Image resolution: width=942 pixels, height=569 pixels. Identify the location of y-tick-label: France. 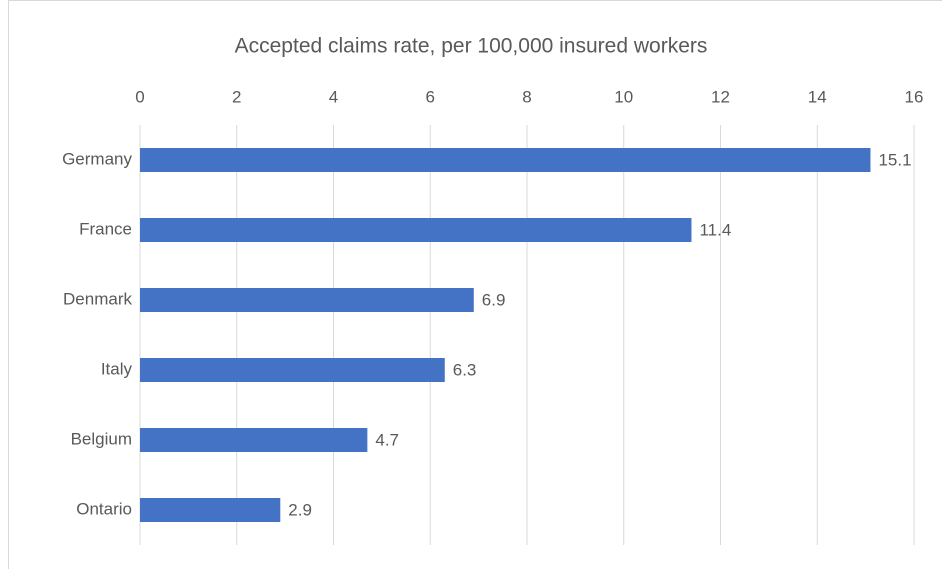
(105, 228).